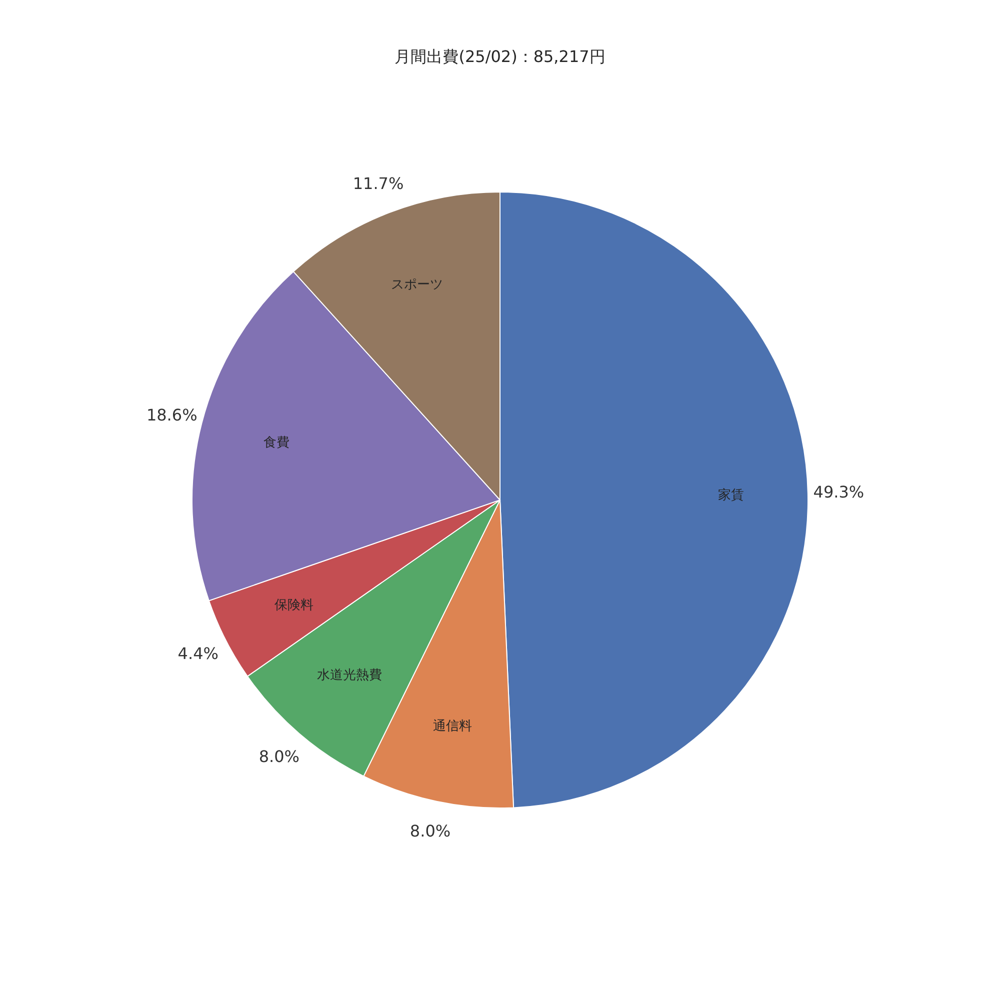 This screenshot has height=1000, width=1000. I want to click on slice-label: スポーツ, so click(416, 284).